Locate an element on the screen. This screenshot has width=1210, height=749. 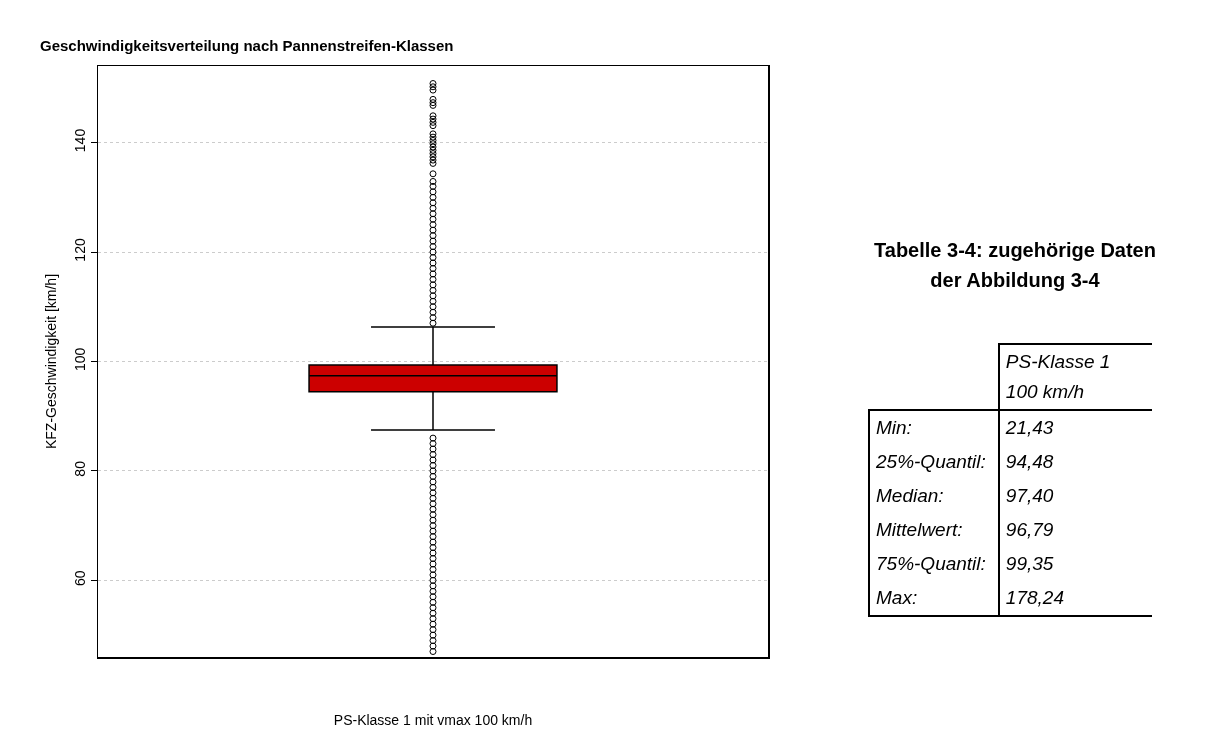
chart-title: Geschwindigkeitsverteilung nach Pannenstreifen-Klassen is located at coordinates (247, 46).